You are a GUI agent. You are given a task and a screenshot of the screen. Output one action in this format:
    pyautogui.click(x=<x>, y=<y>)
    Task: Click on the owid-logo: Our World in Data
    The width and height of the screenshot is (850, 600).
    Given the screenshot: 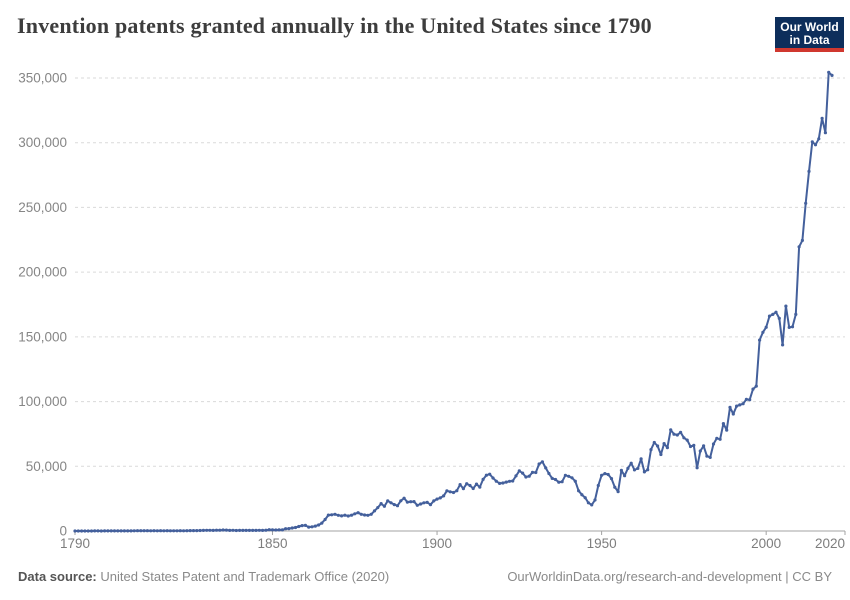 What is the action you would take?
    pyautogui.click(x=809, y=34)
    